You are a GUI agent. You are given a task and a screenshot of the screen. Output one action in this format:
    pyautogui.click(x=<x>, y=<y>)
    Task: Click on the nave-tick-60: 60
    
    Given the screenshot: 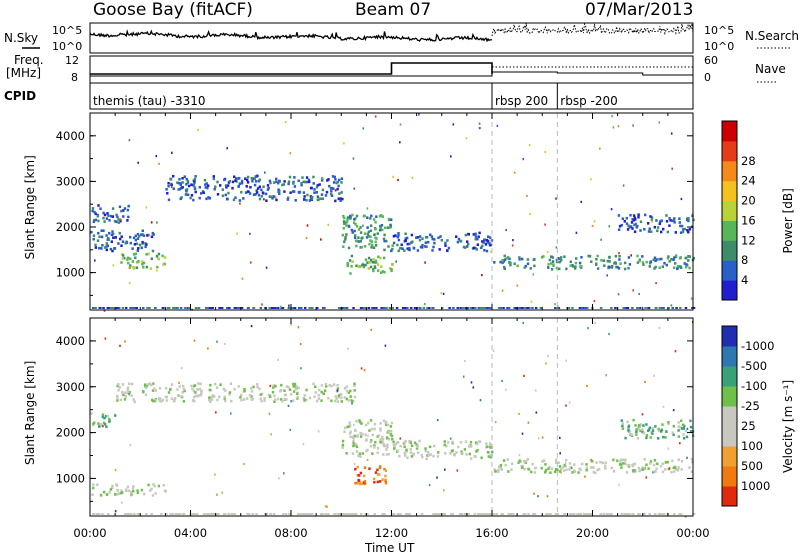 What is the action you would take?
    pyautogui.click(x=711, y=60)
    